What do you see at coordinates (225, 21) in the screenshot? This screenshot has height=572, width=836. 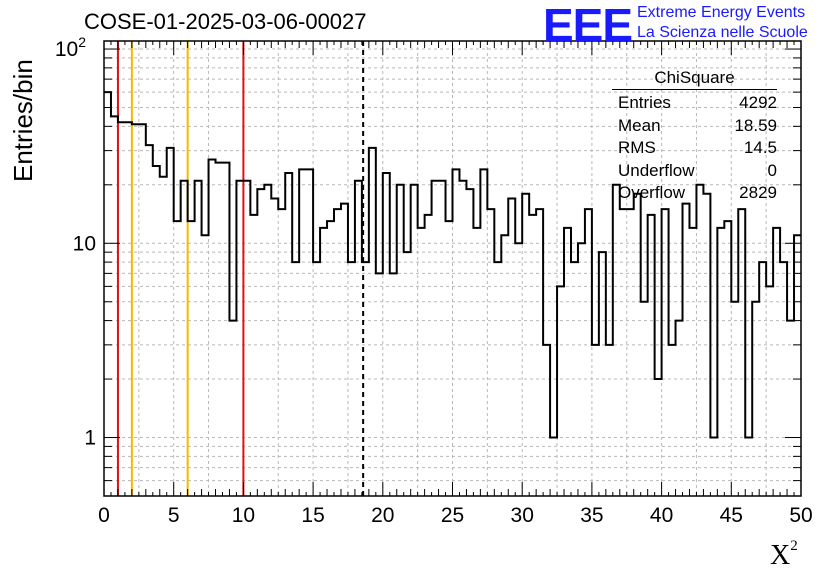 I see `chart-title: COSE-01-2025-03-06-00027` at bounding box center [225, 21].